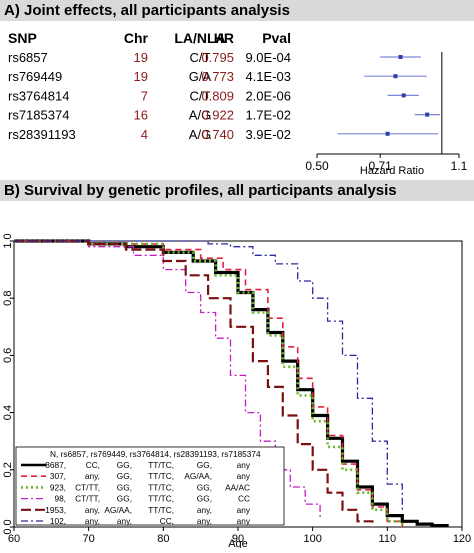  What do you see at coordinates (380, 166) in the screenshot?
I see `x-tick-label: 0.71` at bounding box center [380, 166].